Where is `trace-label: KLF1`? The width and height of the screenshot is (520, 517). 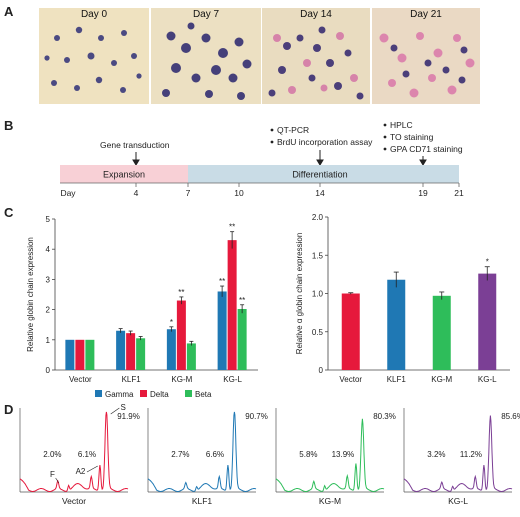 trace-label: KLF1 is located at coordinates (202, 501).